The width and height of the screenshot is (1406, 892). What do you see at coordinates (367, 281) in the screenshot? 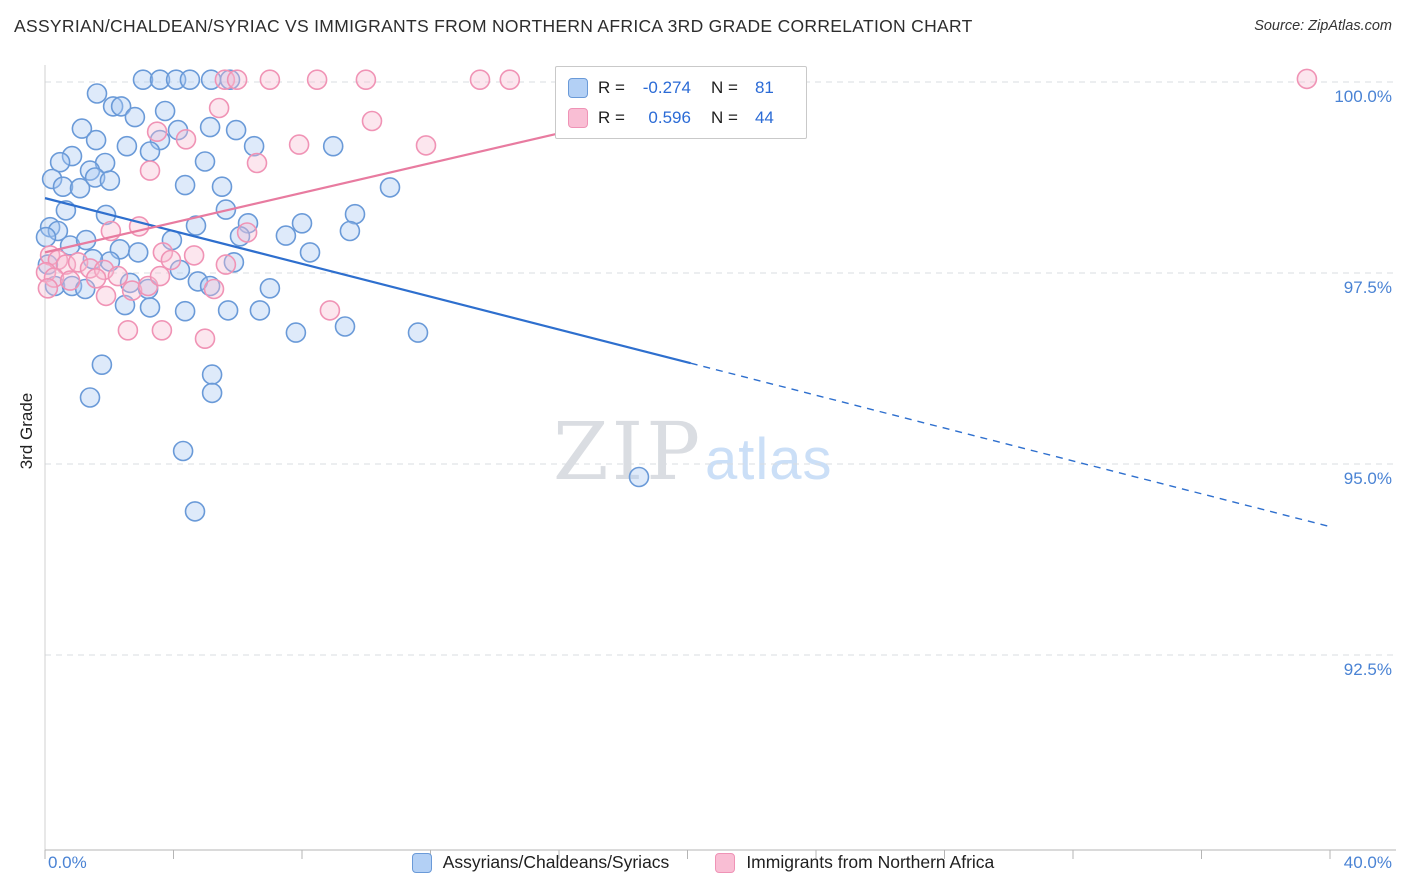
I see `trend-line-solid` at bounding box center [367, 281].